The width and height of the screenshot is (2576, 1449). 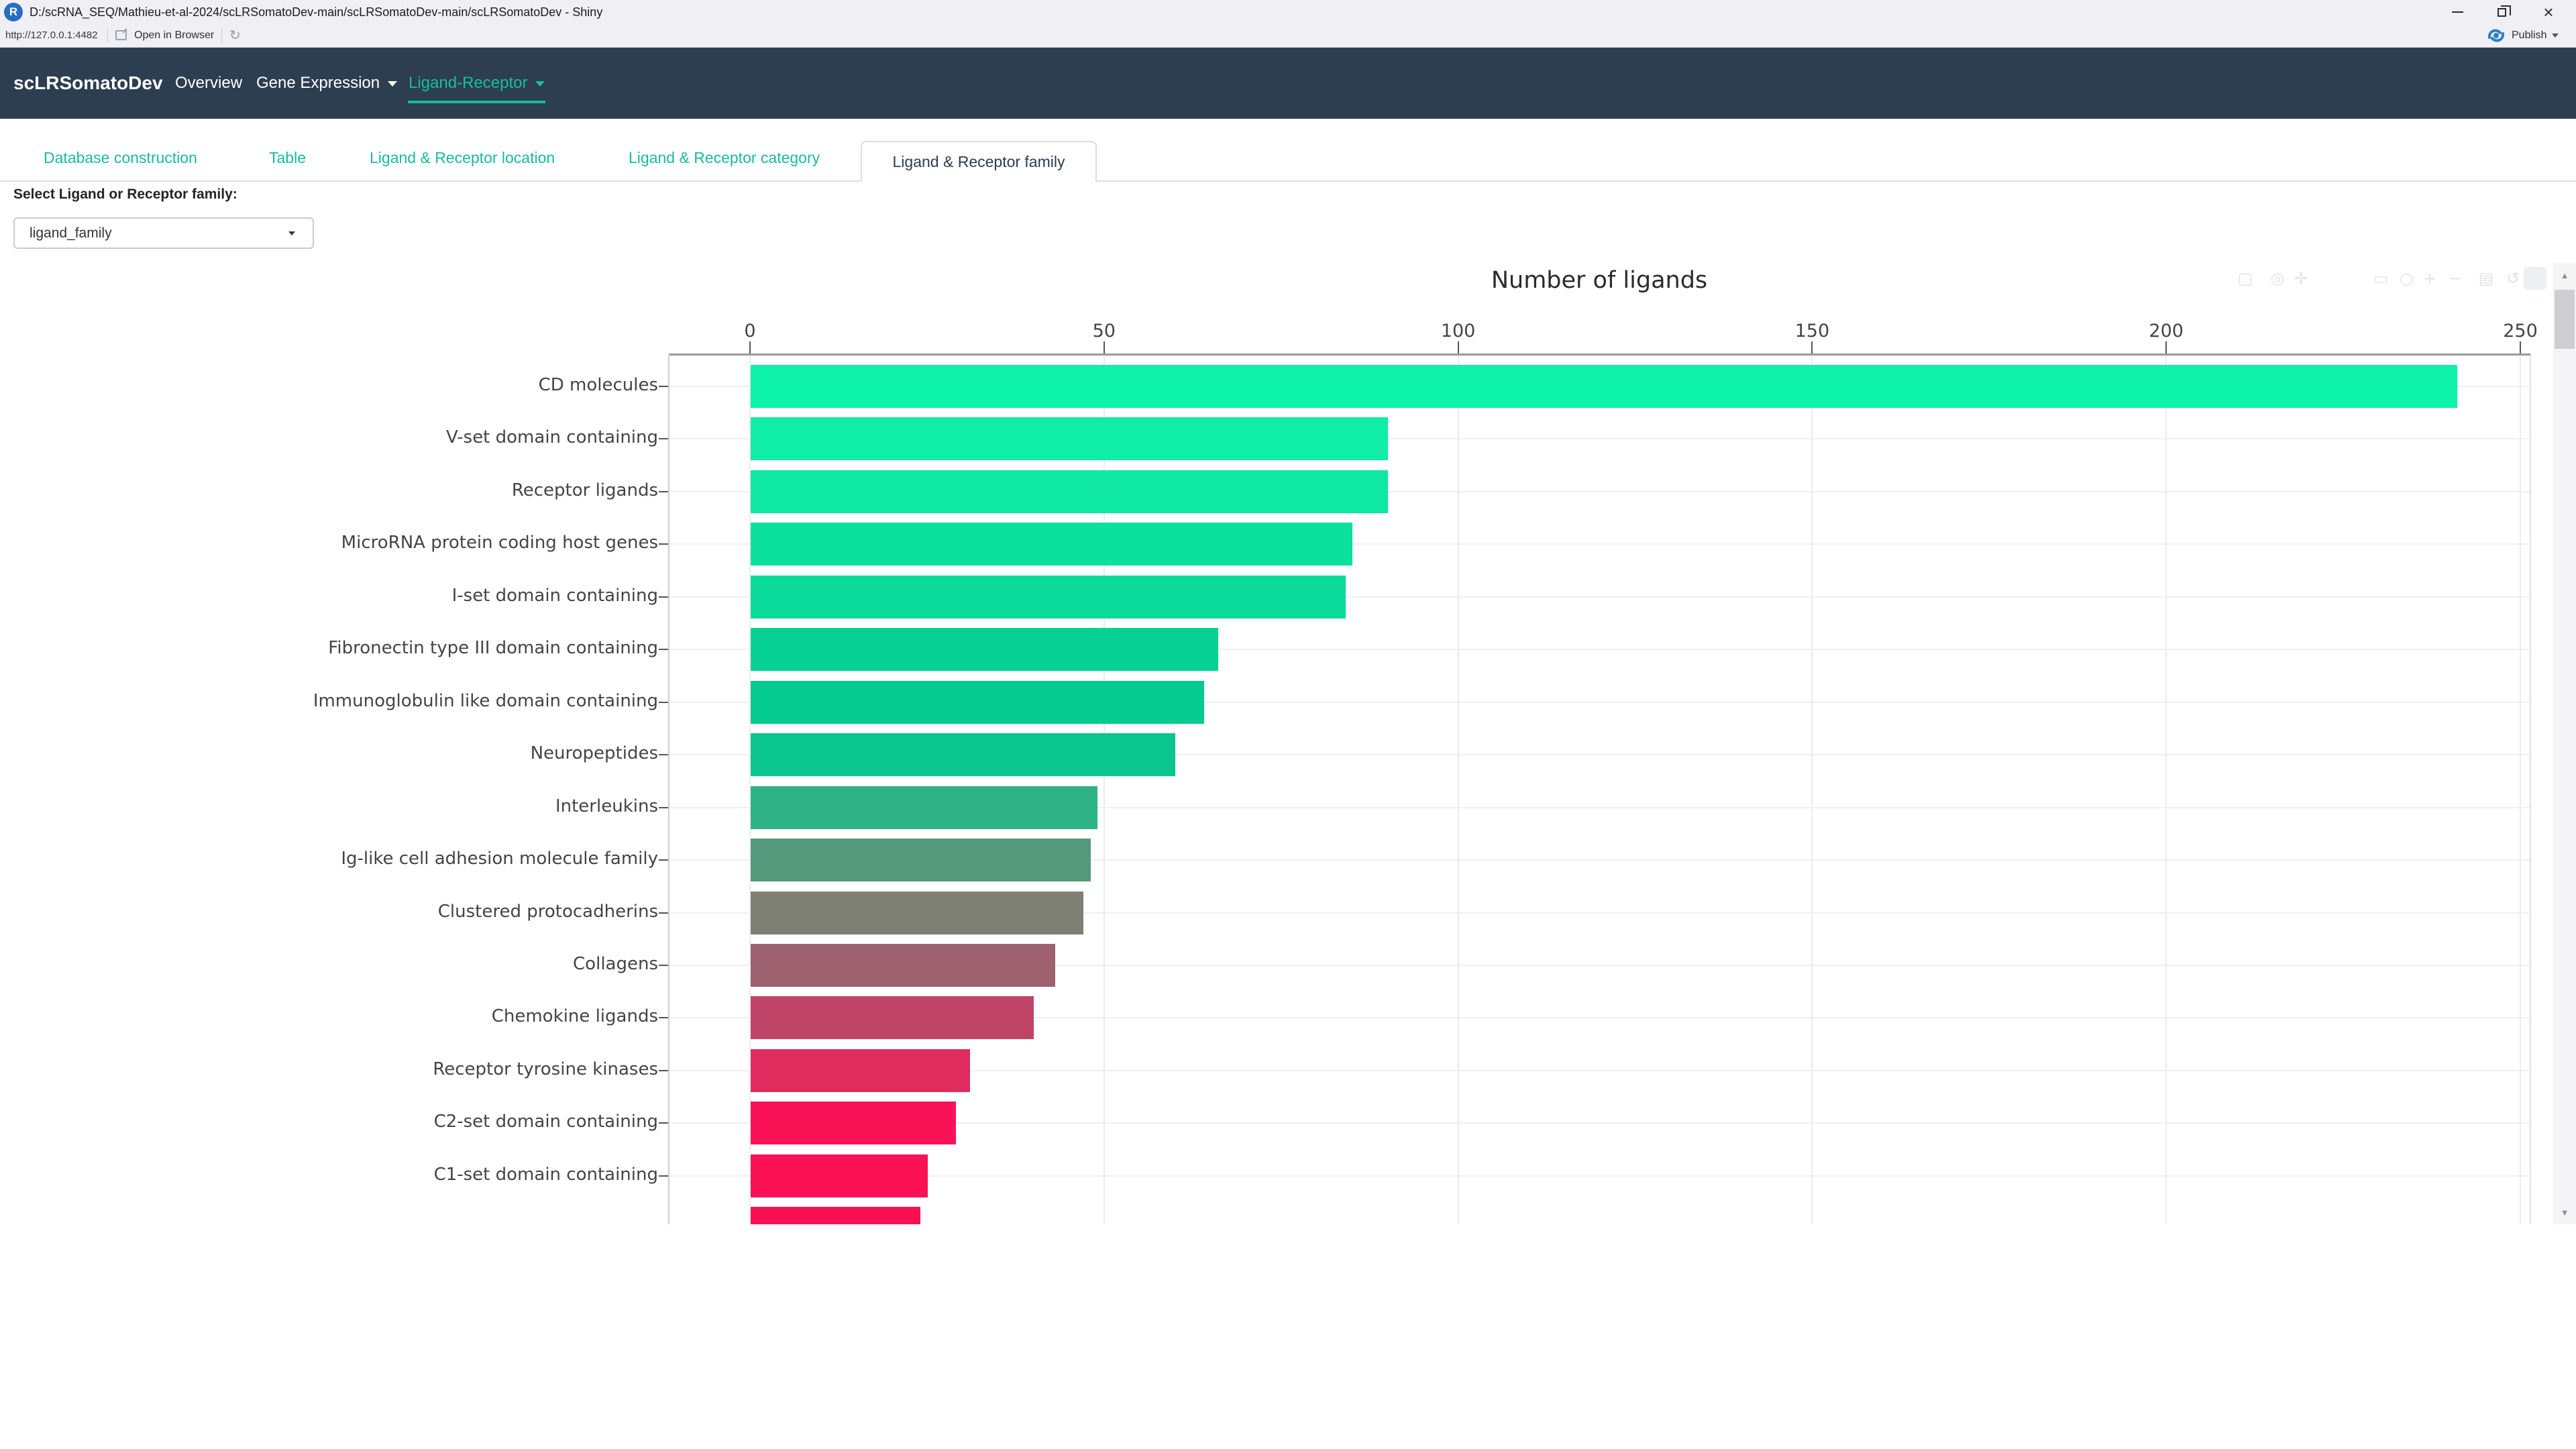 I want to click on tab-ligand-receptor-family: Ligand & Receptor family, so click(x=979, y=161).